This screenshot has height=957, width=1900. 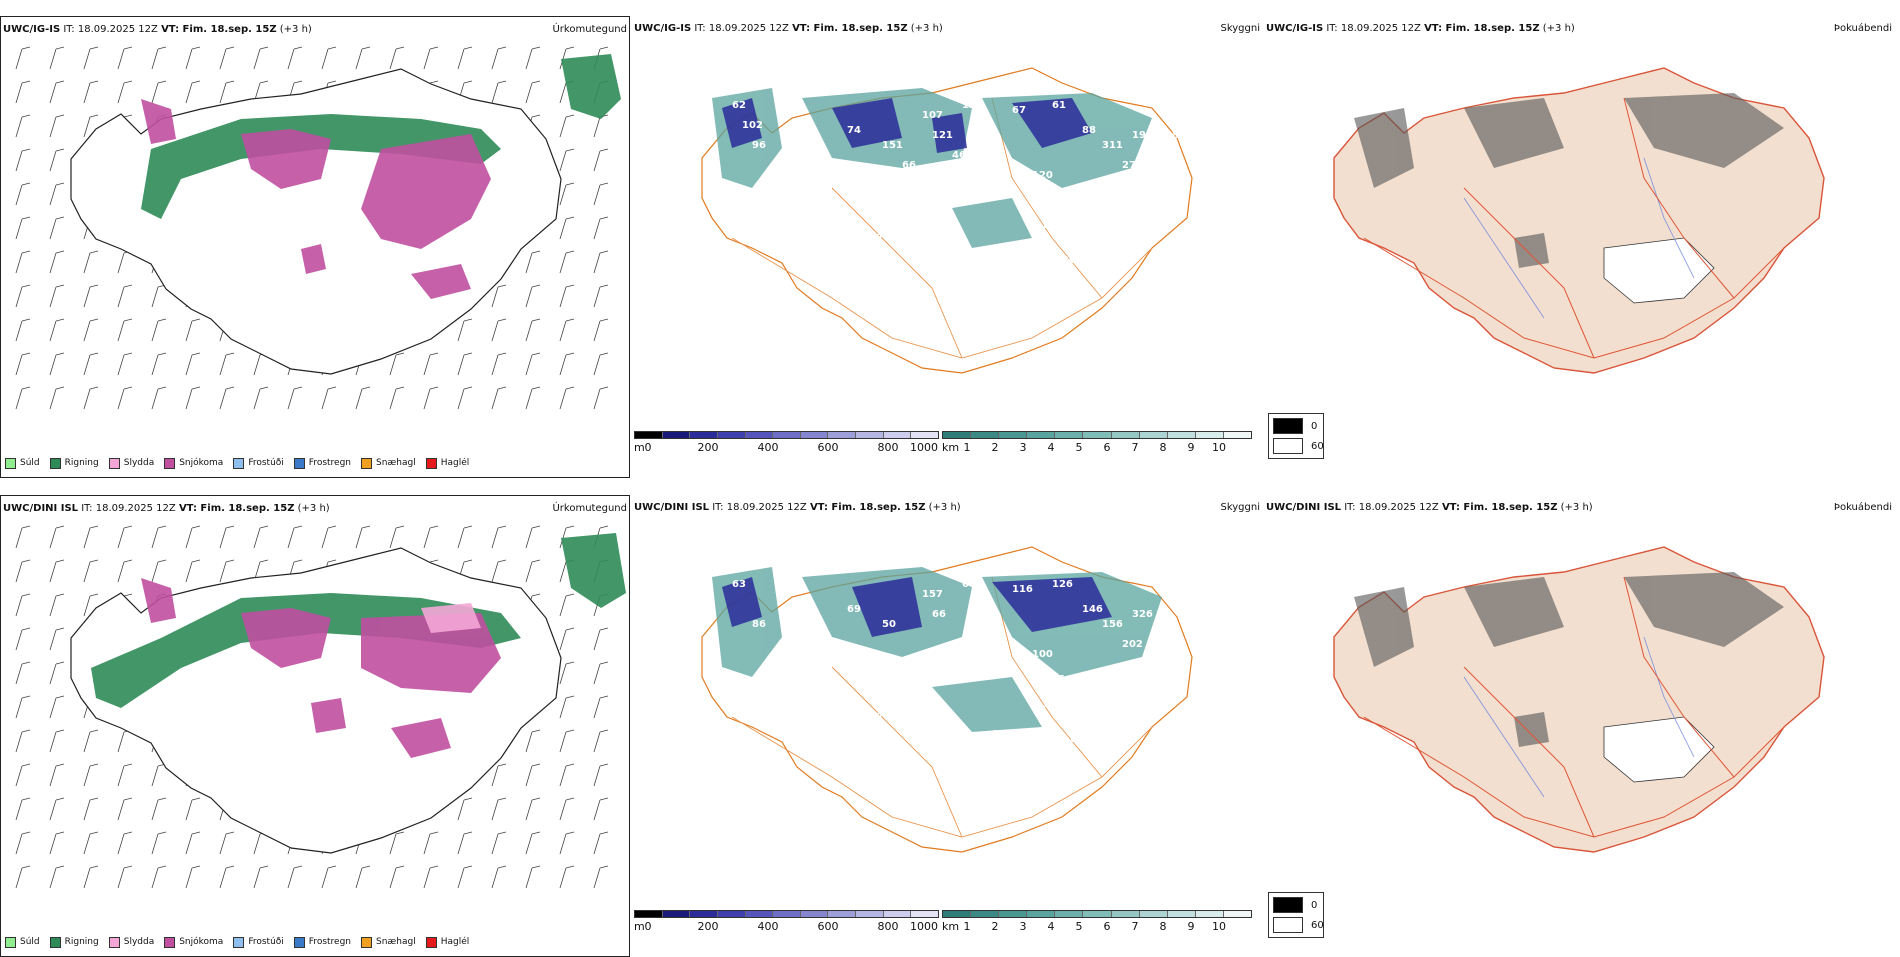 What do you see at coordinates (924, 926) in the screenshot?
I see `height-tick: 1000` at bounding box center [924, 926].